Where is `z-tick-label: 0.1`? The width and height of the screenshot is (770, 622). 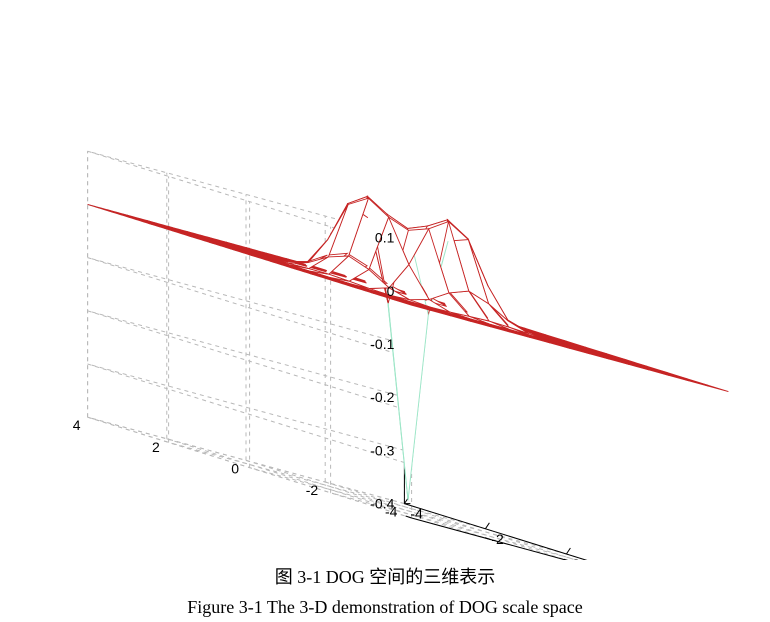 z-tick-label: 0.1 is located at coordinates (385, 238).